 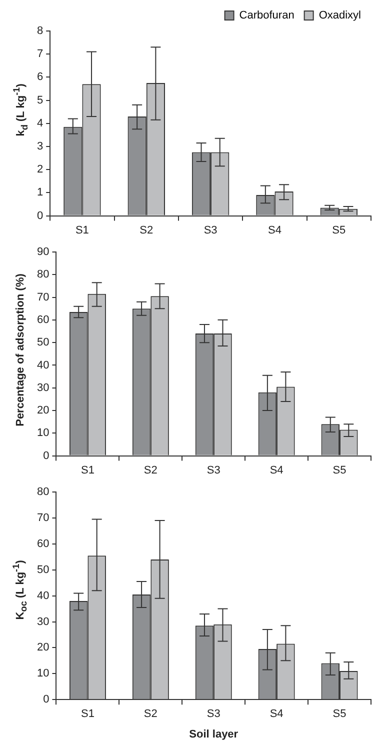 I want to click on legend-label: Carbofuran, so click(x=266, y=16).